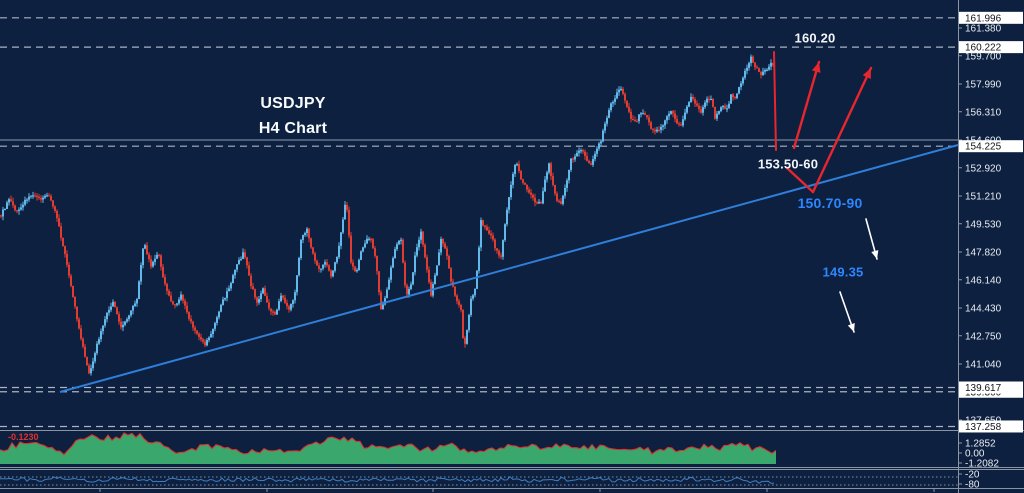  Describe the element at coordinates (983, 336) in the screenshot. I see `price-tick-label: 142.750` at that location.